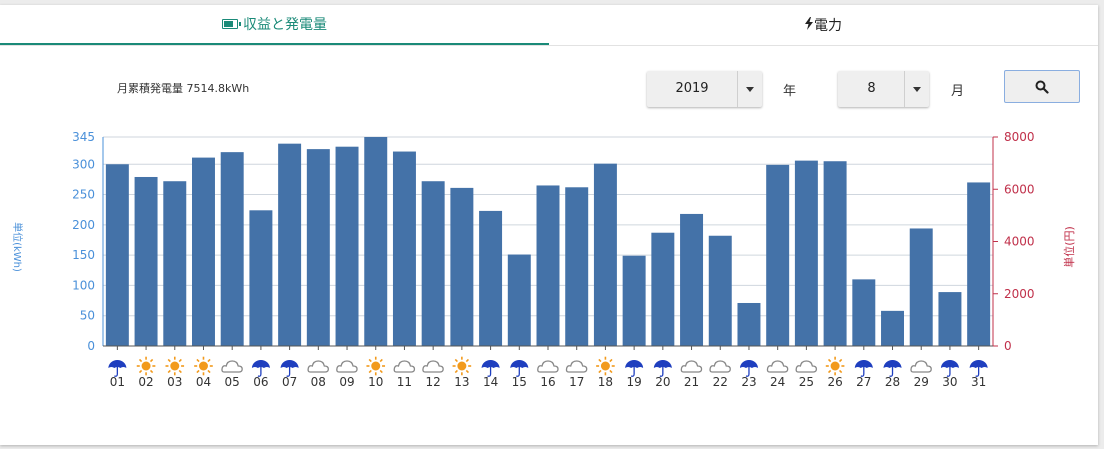  Describe the element at coordinates (260, 382) in the screenshot. I see `x-tick-label: 06` at that location.